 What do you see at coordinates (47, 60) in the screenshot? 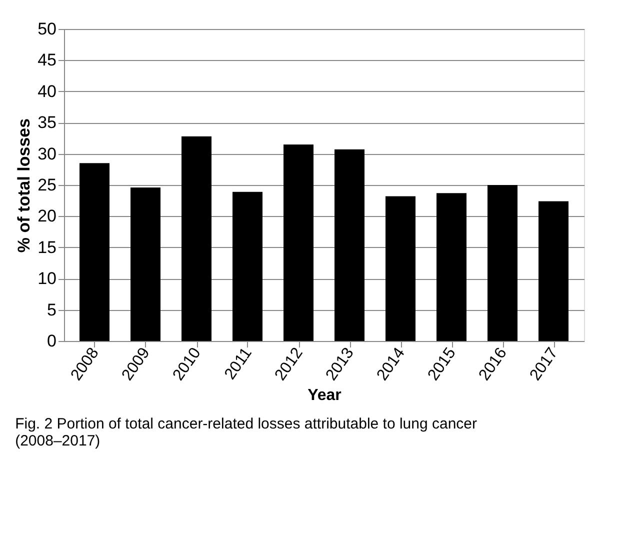
I see `y-tick-label: 45` at bounding box center [47, 60].